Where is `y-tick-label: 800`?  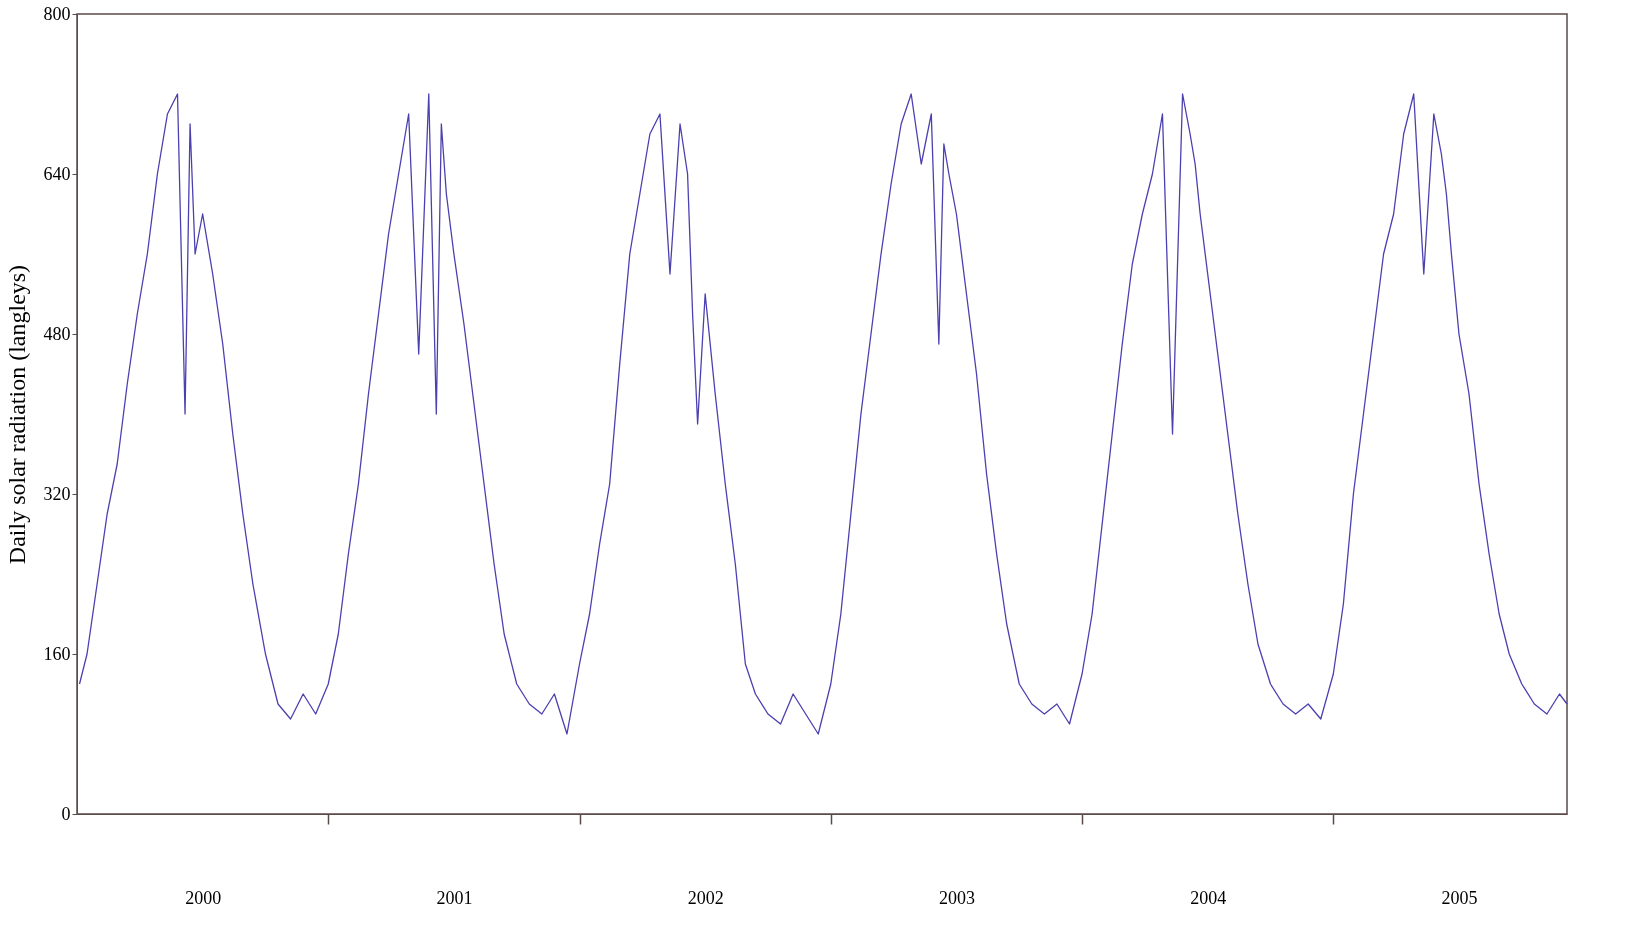 y-tick-label: 800 is located at coordinates (57, 13).